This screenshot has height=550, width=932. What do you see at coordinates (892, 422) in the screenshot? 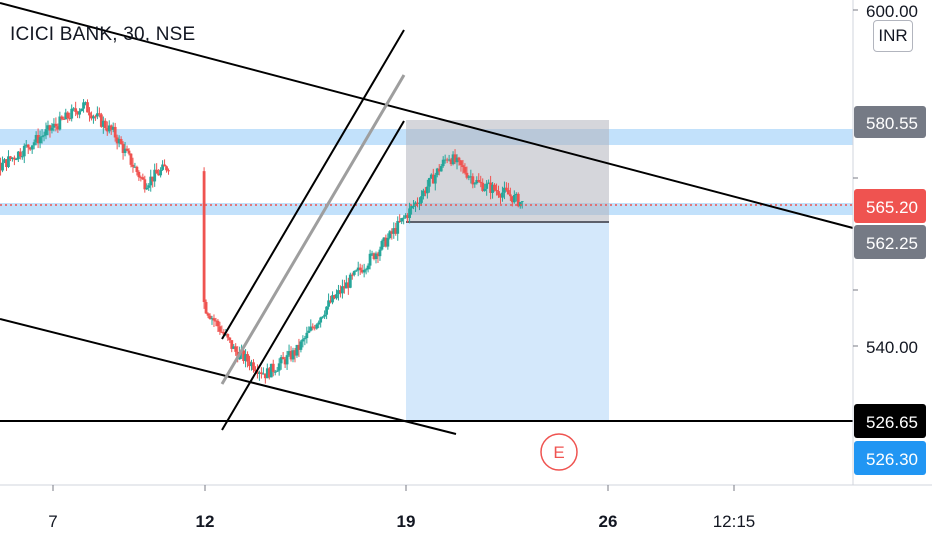
I see `price-label-526-65-text: 526.65` at bounding box center [892, 422].